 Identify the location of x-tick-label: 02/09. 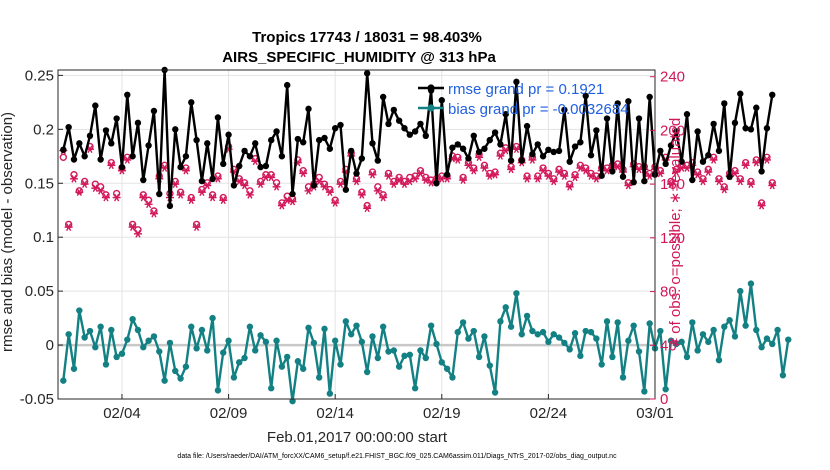
(229, 413).